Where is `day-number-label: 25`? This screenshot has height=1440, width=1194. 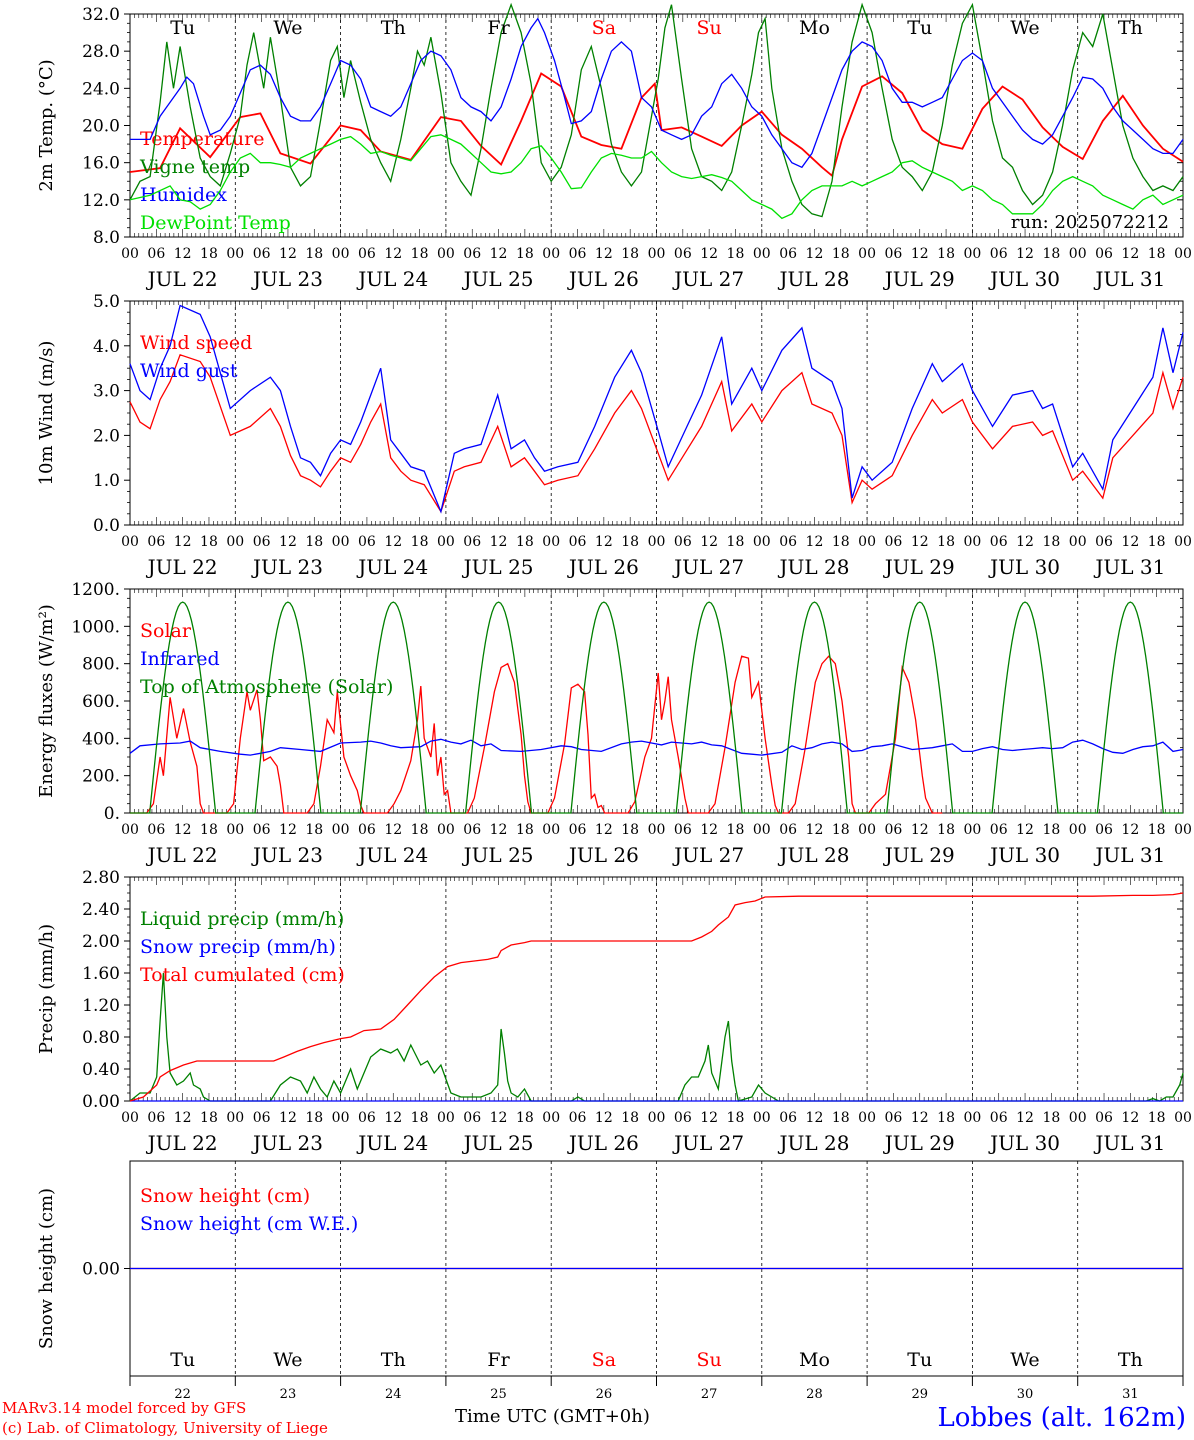
day-number-label: 25 is located at coordinates (498, 1394).